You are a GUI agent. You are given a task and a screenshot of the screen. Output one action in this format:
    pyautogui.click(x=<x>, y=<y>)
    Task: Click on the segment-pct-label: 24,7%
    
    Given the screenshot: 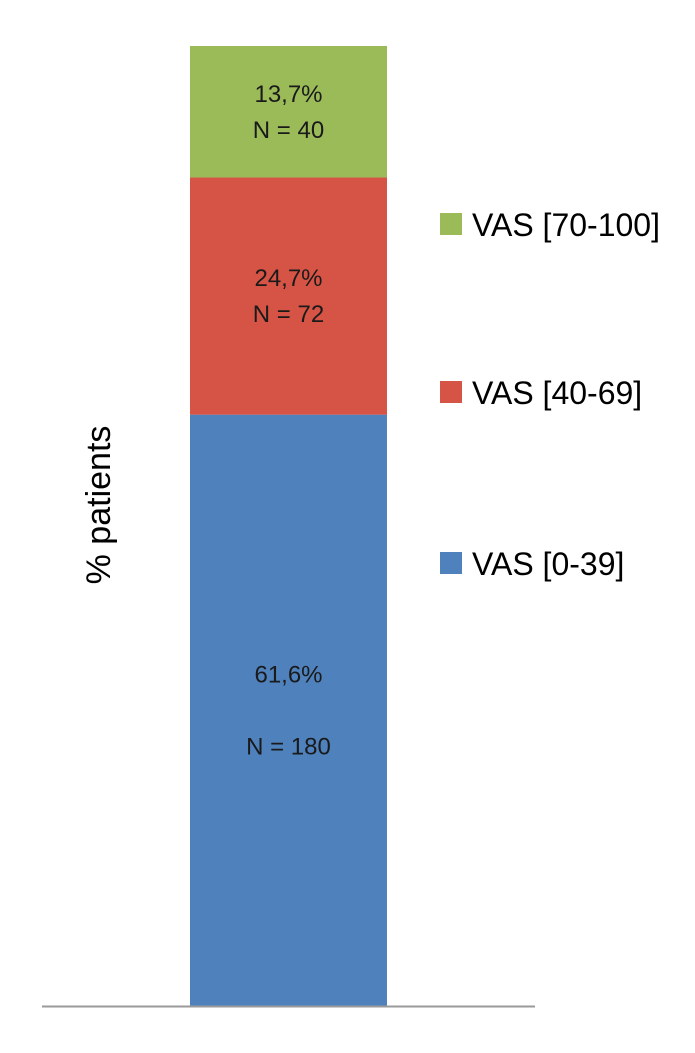 What is the action you would take?
    pyautogui.click(x=288, y=278)
    